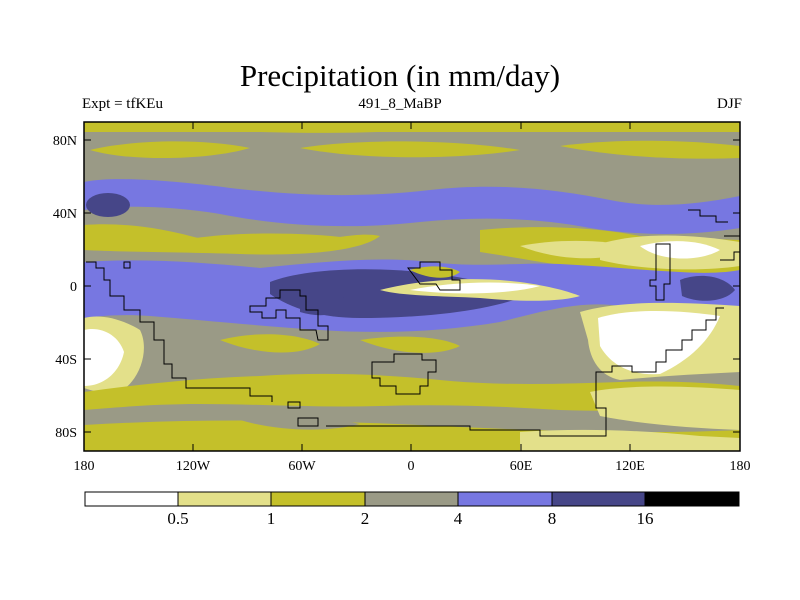 The height and width of the screenshot is (600, 800). Describe the element at coordinates (108, 205) in the screenshot. I see `nh-pacific-core` at that location.